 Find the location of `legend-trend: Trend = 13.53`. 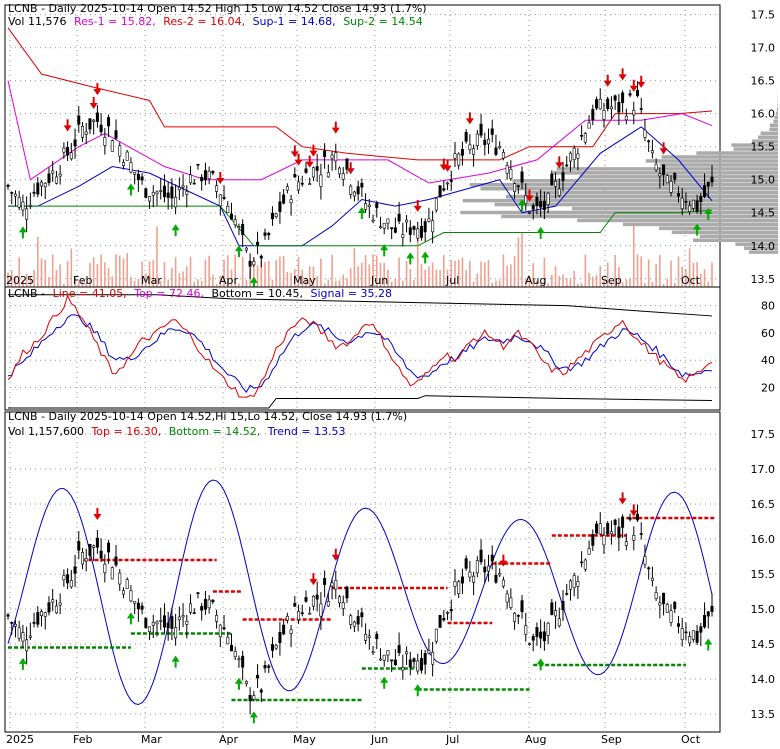

legend-trend: Trend = 13.53 is located at coordinates (306, 431).